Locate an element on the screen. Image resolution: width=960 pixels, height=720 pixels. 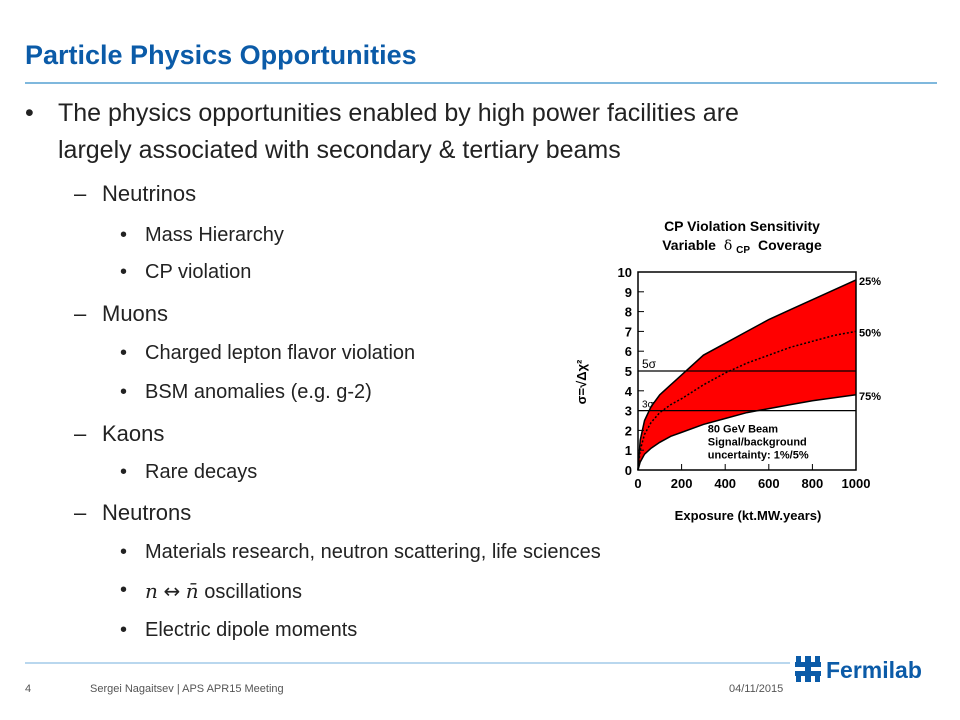
delta-symbol: δ is located at coordinates (728, 246).